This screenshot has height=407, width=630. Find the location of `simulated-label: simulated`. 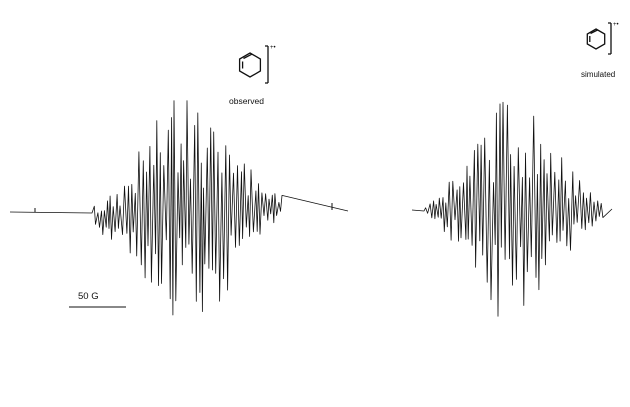

simulated-label: simulated is located at coordinates (598, 74).